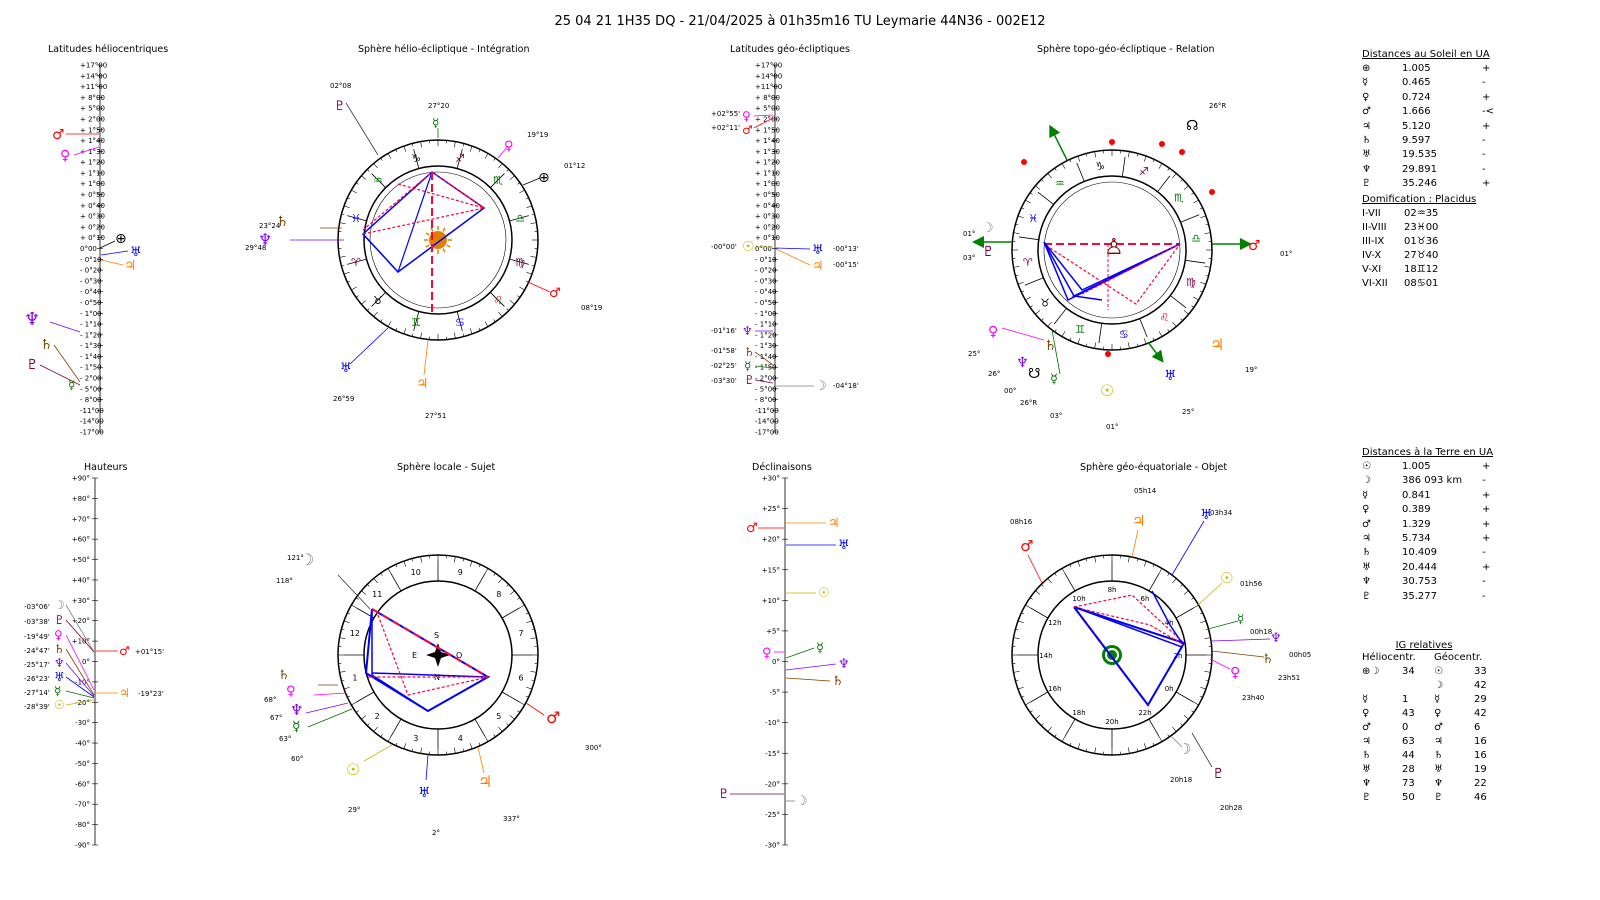 This screenshot has width=1600, height=900. What do you see at coordinates (772, 784) in the screenshot?
I see `scale-tick-label: -20°` at bounding box center [772, 784].